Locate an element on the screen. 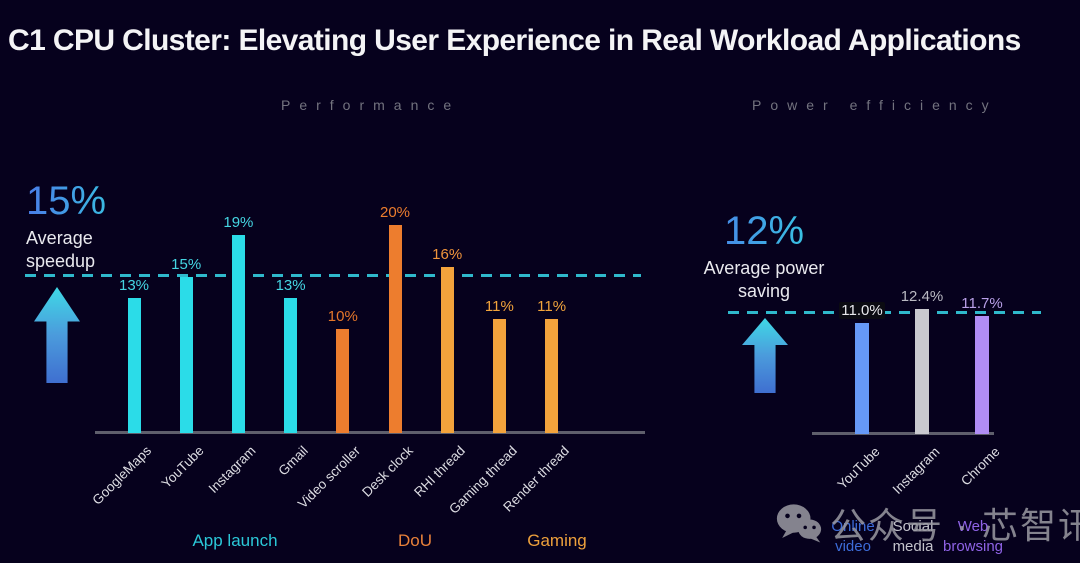 Image resolution: width=1080 pixels, height=563 pixels. group-label-app-launch: App launch is located at coordinates (235, 540).